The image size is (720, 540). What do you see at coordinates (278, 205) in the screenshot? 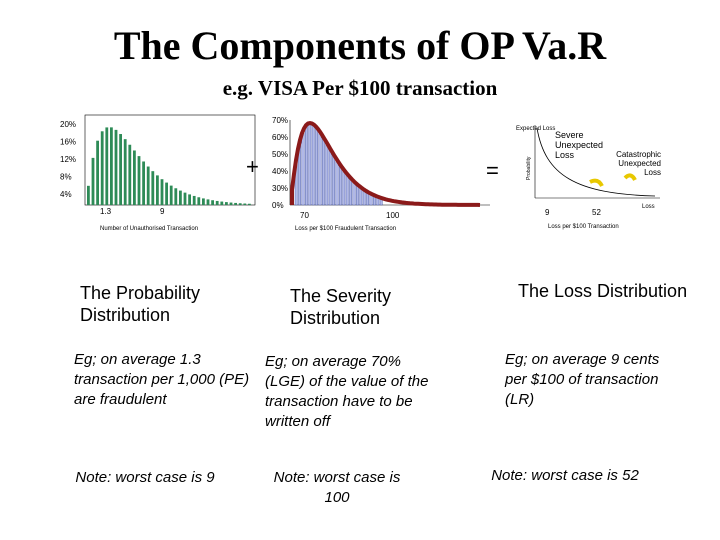
I see `y-tick-label: 0%` at bounding box center [278, 205].